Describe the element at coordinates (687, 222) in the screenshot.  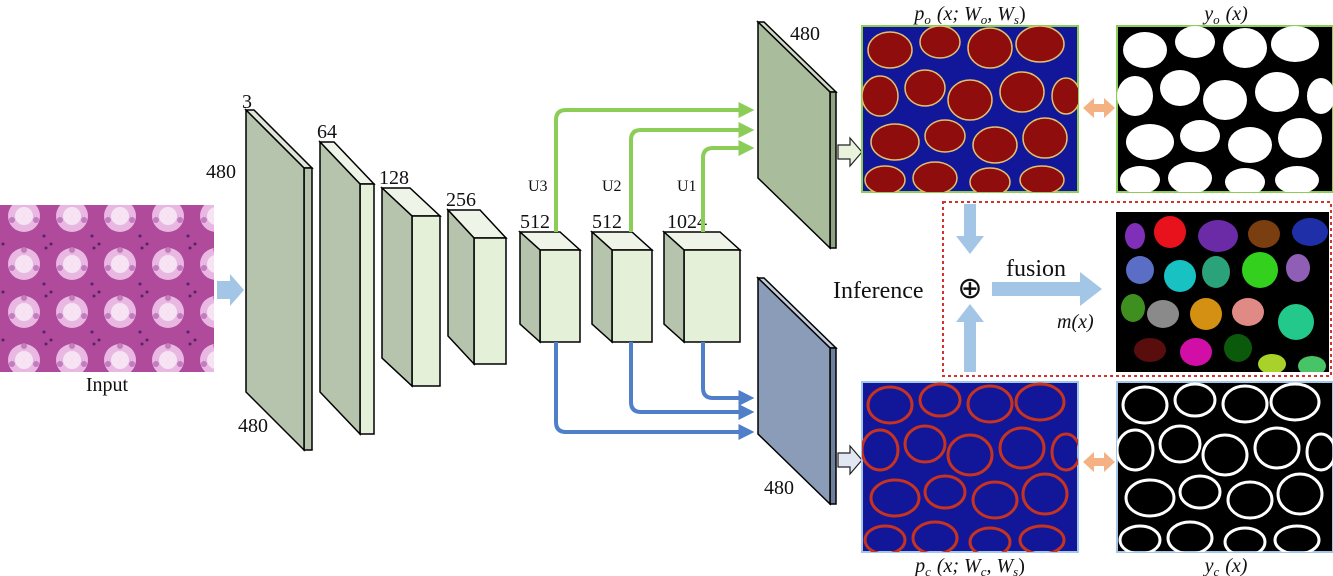
I see `channel-label-7: 1024` at that location.